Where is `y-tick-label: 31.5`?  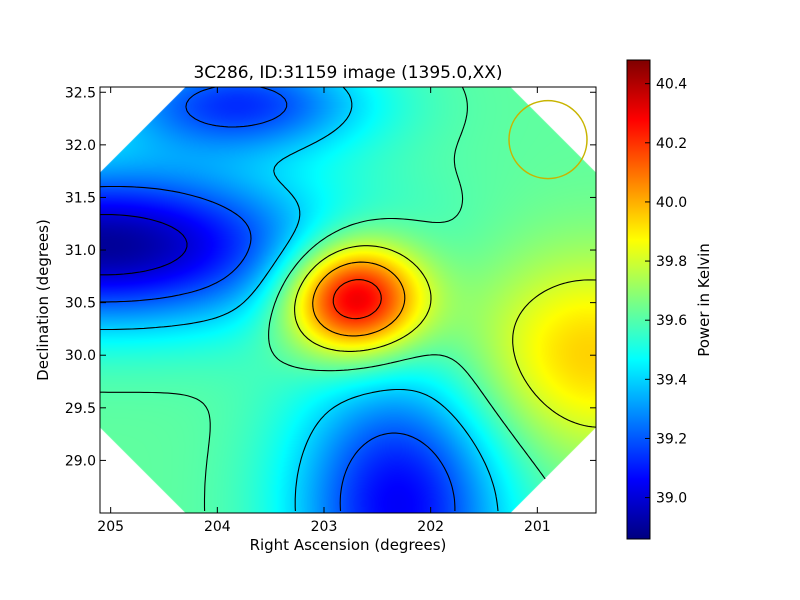 y-tick-label: 31.5 is located at coordinates (80, 198).